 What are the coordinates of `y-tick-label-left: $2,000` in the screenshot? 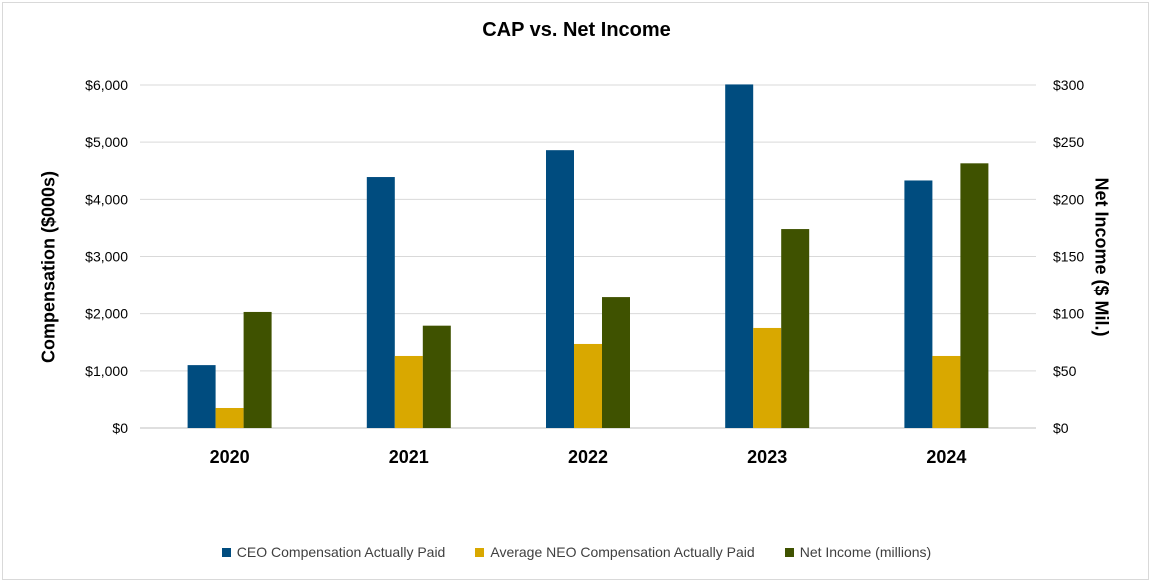 It's located at (106, 314).